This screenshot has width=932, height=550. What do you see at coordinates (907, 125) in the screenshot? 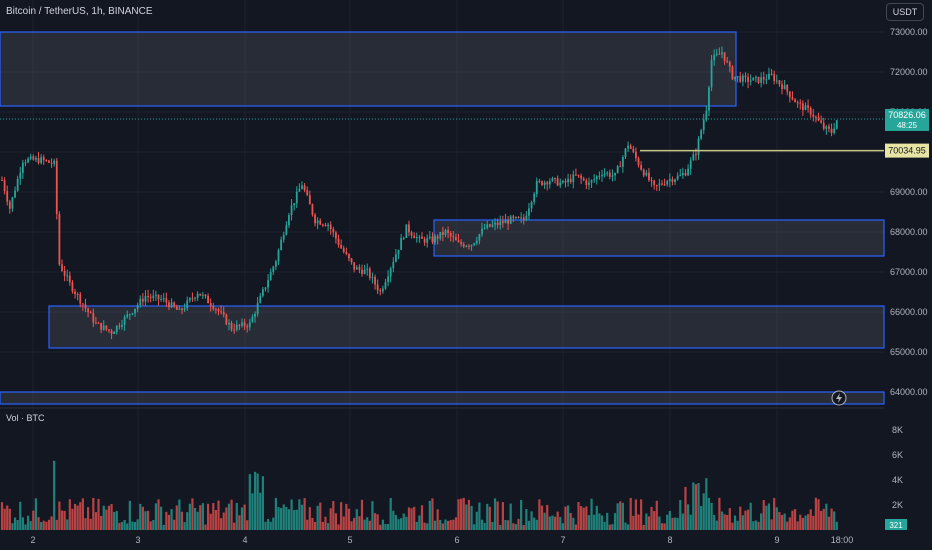
I see `countdown-value: 48:25` at bounding box center [907, 125].